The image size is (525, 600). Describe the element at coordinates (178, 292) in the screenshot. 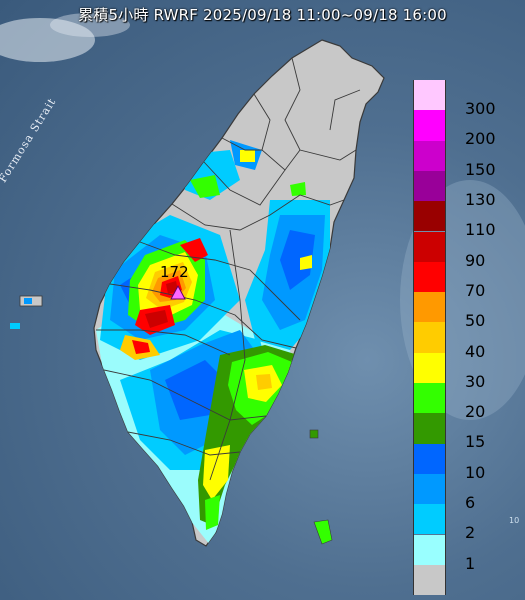

I see `max-rainfall-marker-icon` at that location.